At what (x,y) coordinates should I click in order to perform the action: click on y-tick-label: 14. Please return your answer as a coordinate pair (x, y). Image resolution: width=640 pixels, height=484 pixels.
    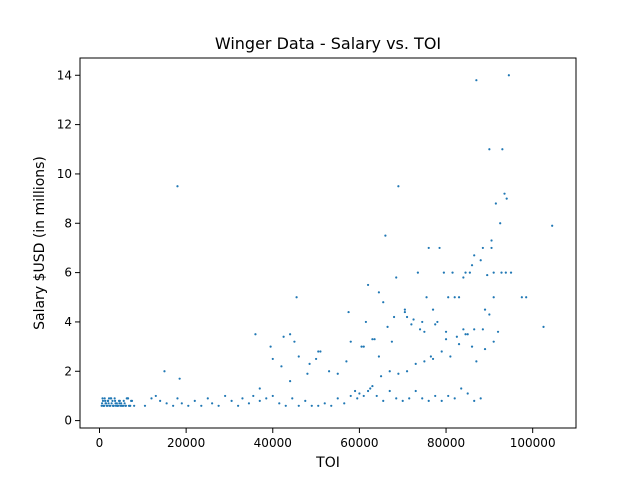
    Looking at the image, I should click on (64, 75).